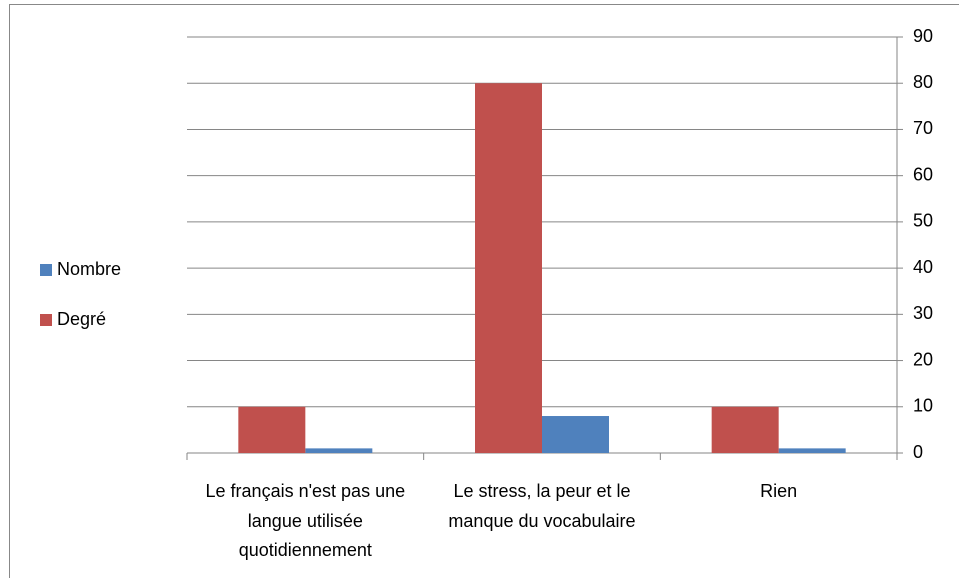 This screenshot has height=578, width=959. I want to click on y-tick-label: 90, so click(923, 36).